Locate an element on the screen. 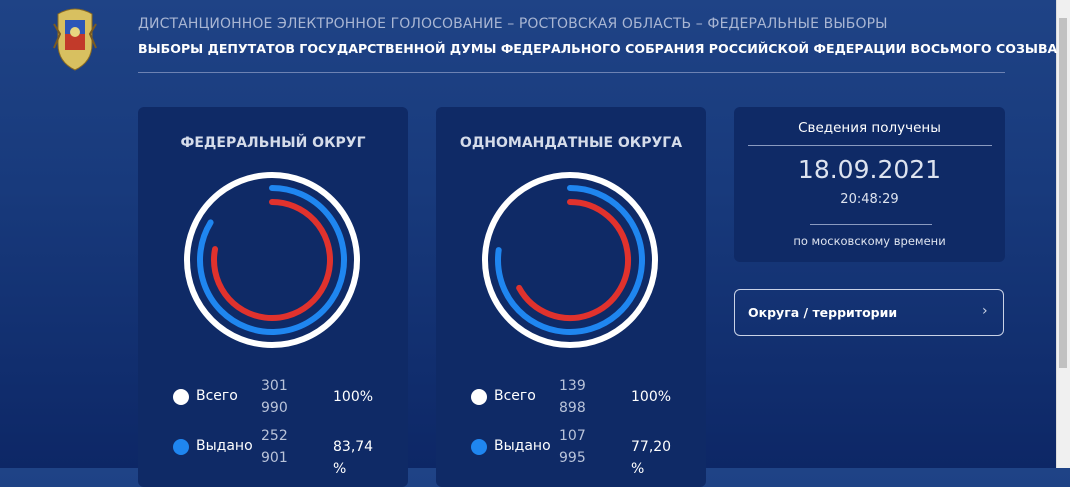 This screenshot has height=487, width=1070. info-date: 18.09.2021 is located at coordinates (869, 169).